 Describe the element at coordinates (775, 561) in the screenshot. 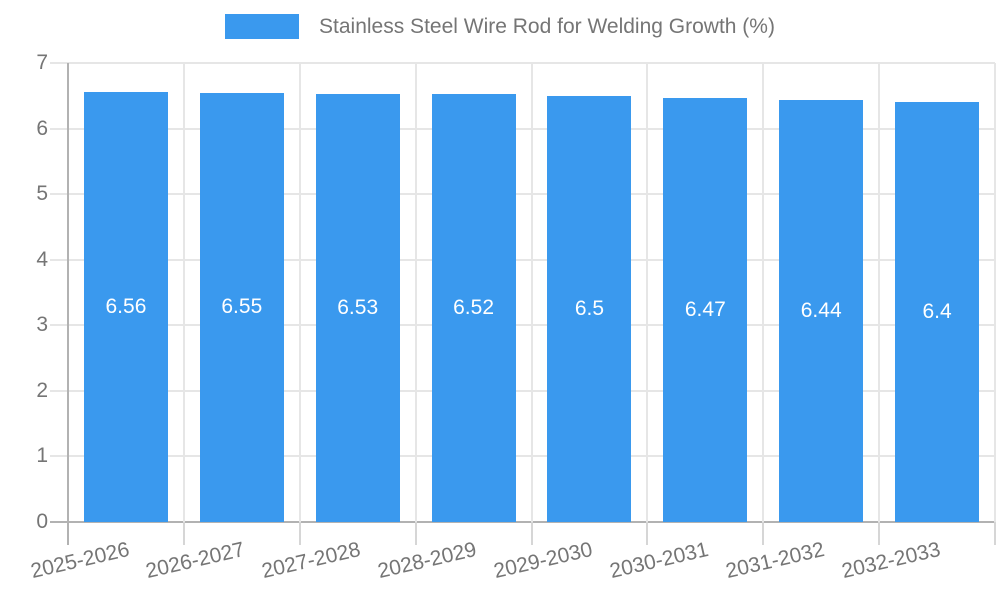

I see `x-axis-label: 2031-2032` at that location.